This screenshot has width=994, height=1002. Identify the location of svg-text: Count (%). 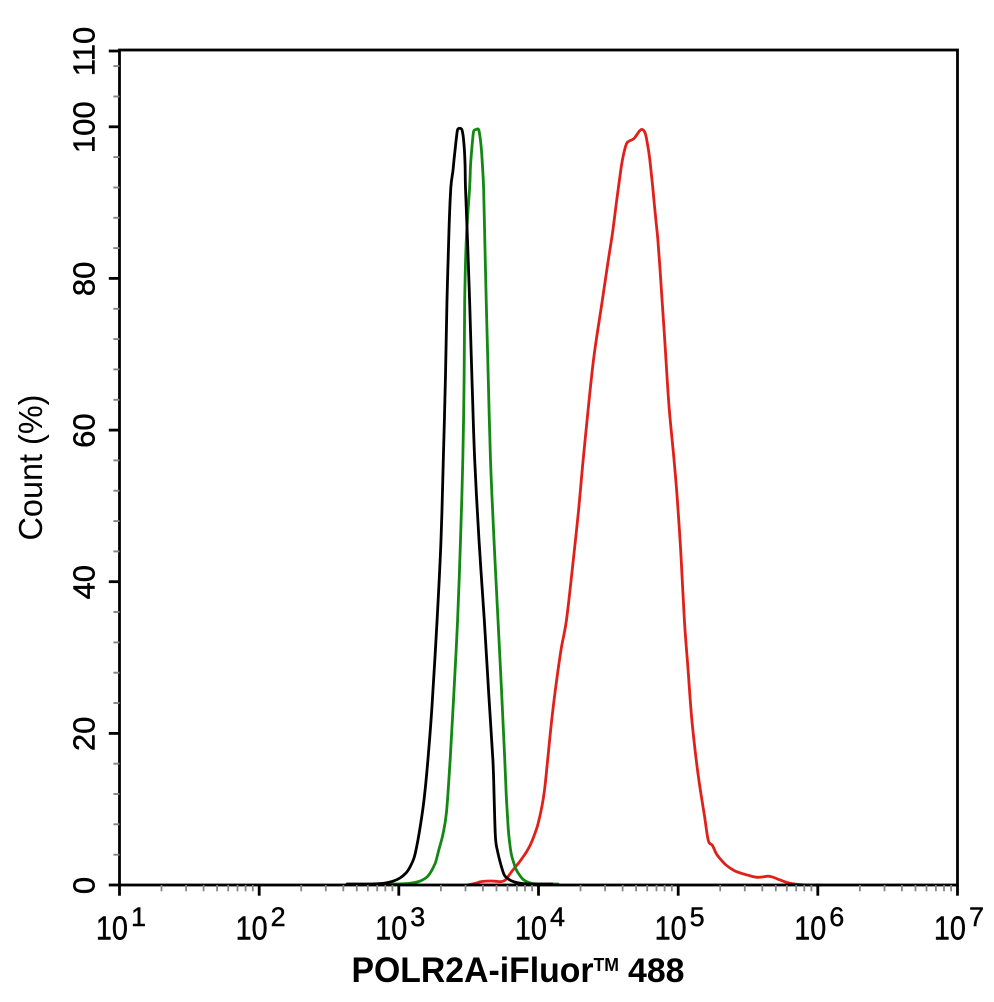
(31, 468).